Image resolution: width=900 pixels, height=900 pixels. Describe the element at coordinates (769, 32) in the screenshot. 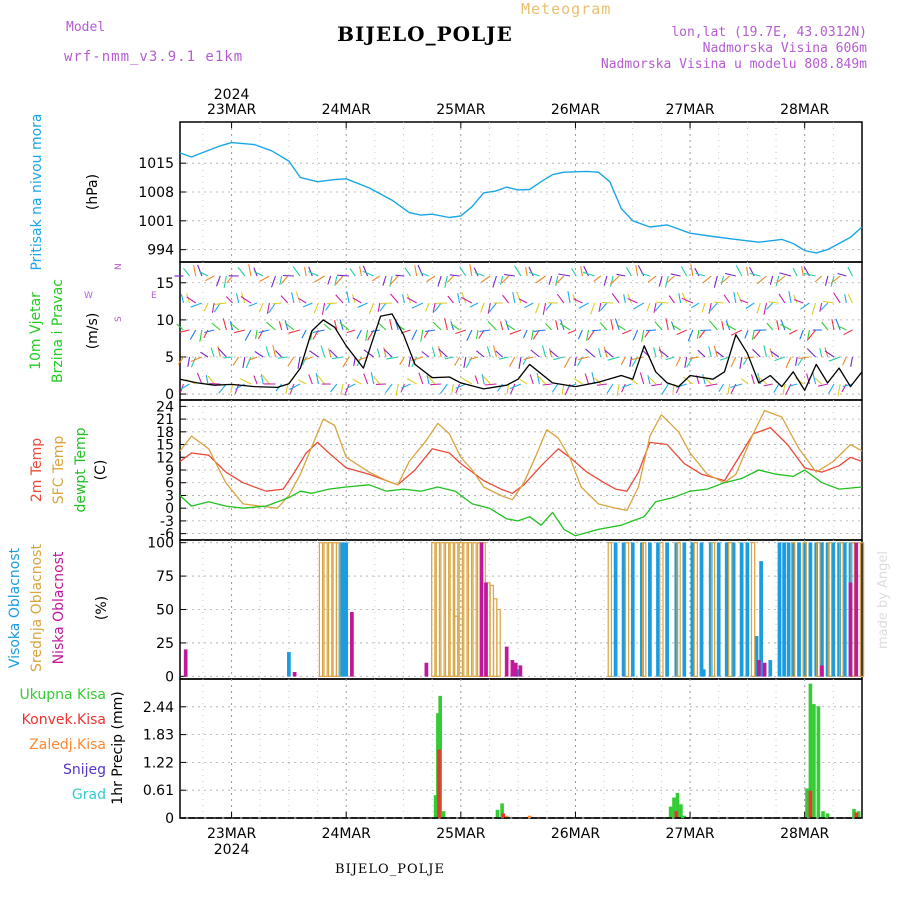

I see `lonlat-label: lon,lat (19.7E, 43.0312N)` at that location.